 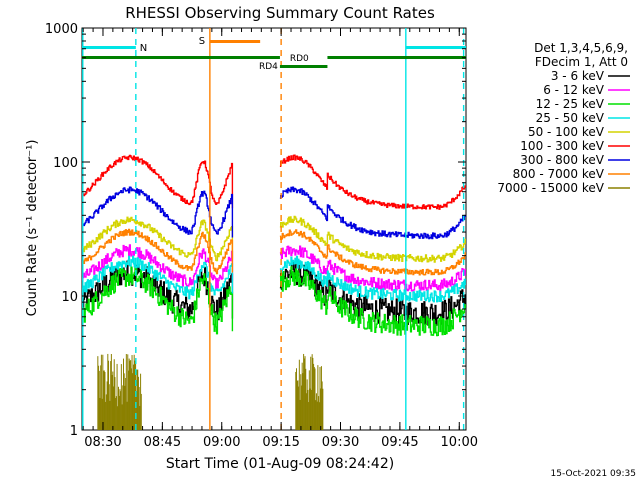 What do you see at coordinates (559, 174) in the screenshot?
I see `legend-entry: 800 - 7000 keV` at bounding box center [559, 174].